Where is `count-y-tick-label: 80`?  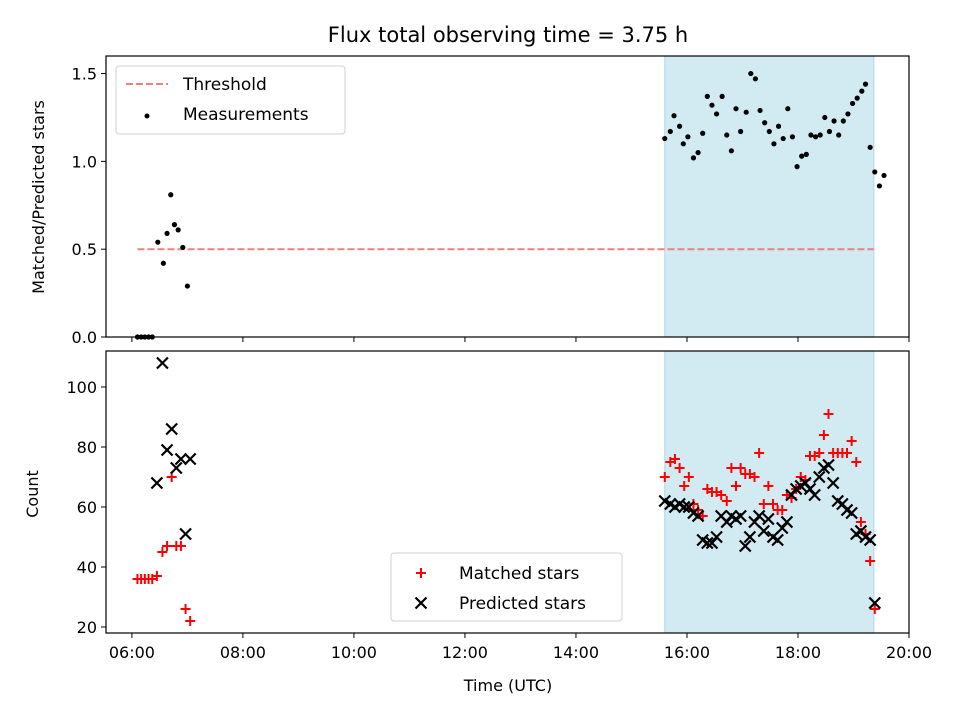 count-y-tick-label: 80 is located at coordinates (87, 447).